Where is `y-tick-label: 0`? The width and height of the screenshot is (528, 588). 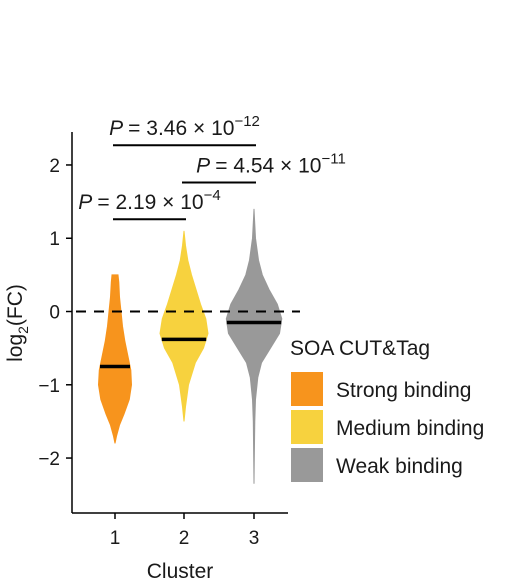
y-tick-label: 0 is located at coordinates (54, 313).